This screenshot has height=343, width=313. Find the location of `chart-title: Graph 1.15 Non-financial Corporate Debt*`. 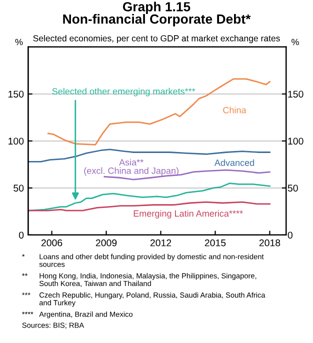

chart-title: Graph 1.15 Non-financial Corporate Debt* is located at coordinates (157, 14).